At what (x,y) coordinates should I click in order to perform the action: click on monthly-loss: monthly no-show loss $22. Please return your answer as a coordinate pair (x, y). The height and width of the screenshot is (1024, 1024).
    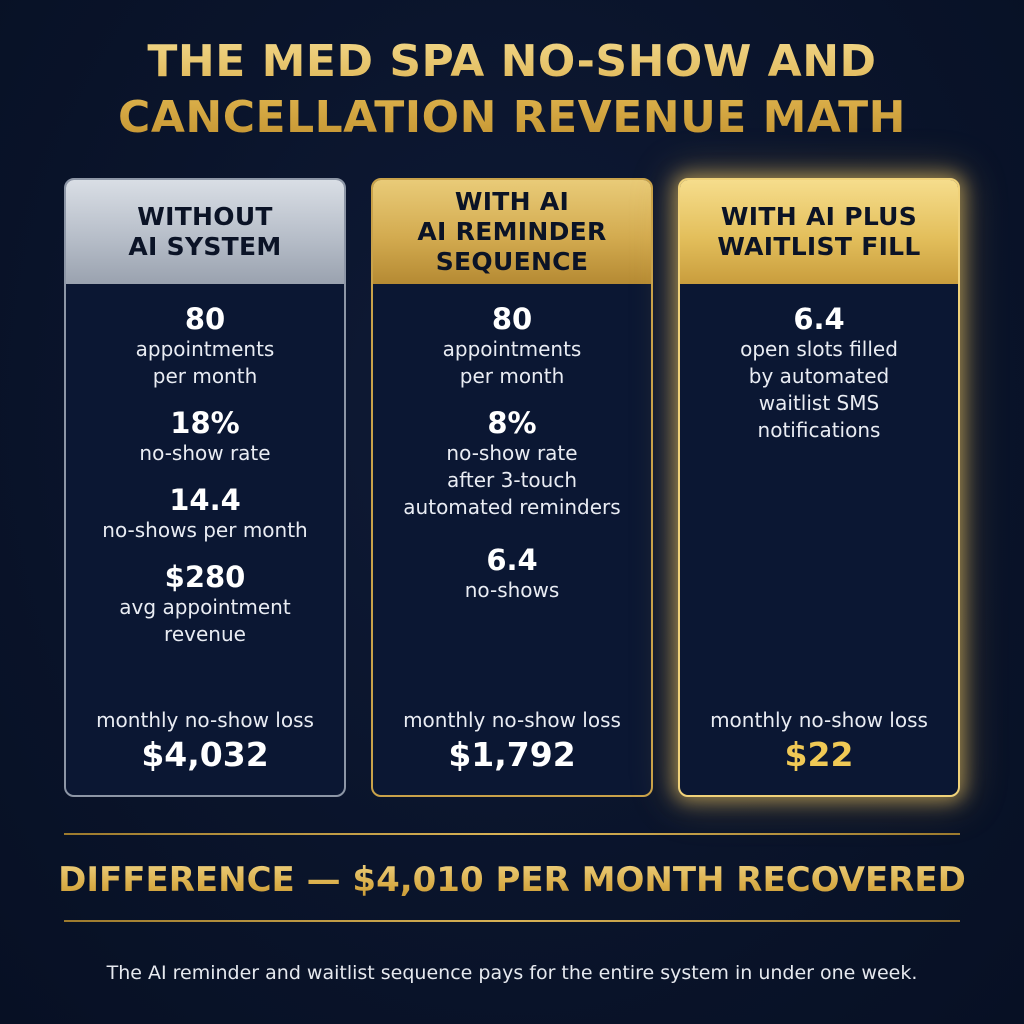
    Looking at the image, I should click on (819, 742).